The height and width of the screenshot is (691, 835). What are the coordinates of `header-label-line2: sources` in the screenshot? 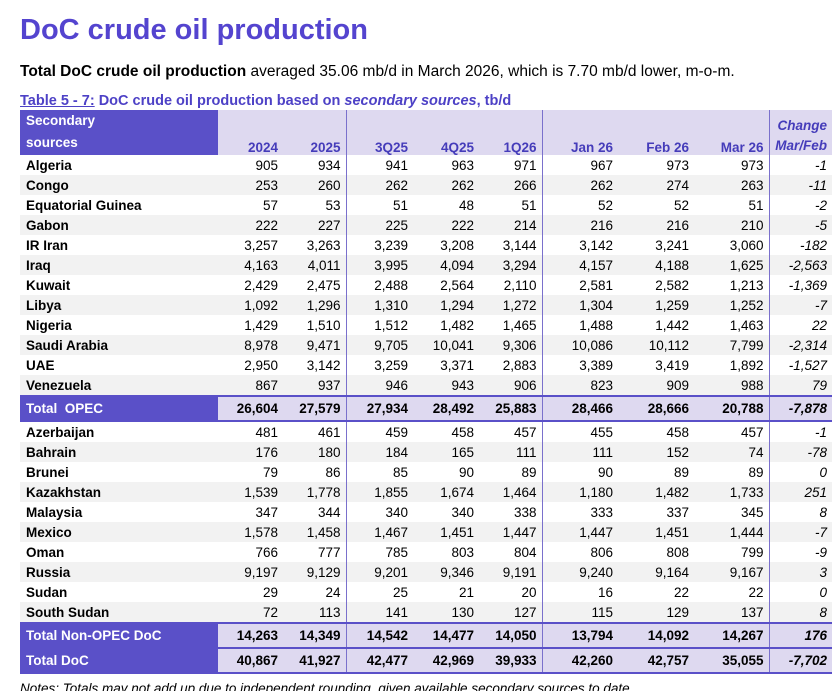 It's located at (52, 142).